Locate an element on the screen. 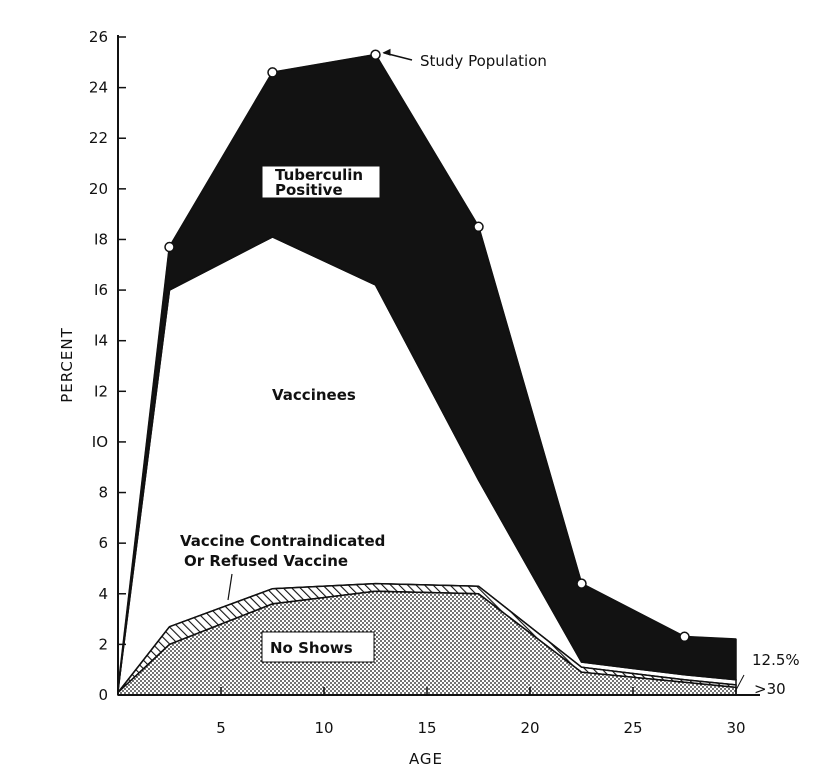  x-axis-title: AGE is located at coordinates (426, 759).